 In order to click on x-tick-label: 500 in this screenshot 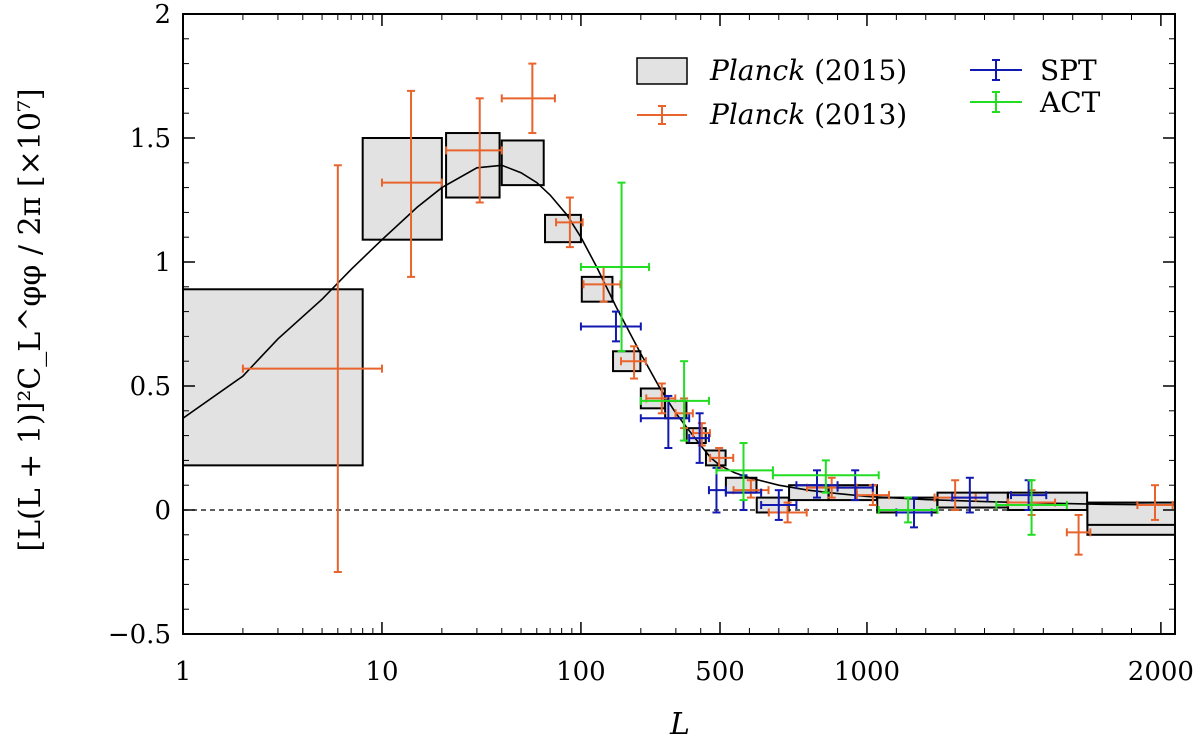, I will do `click(720, 672)`.